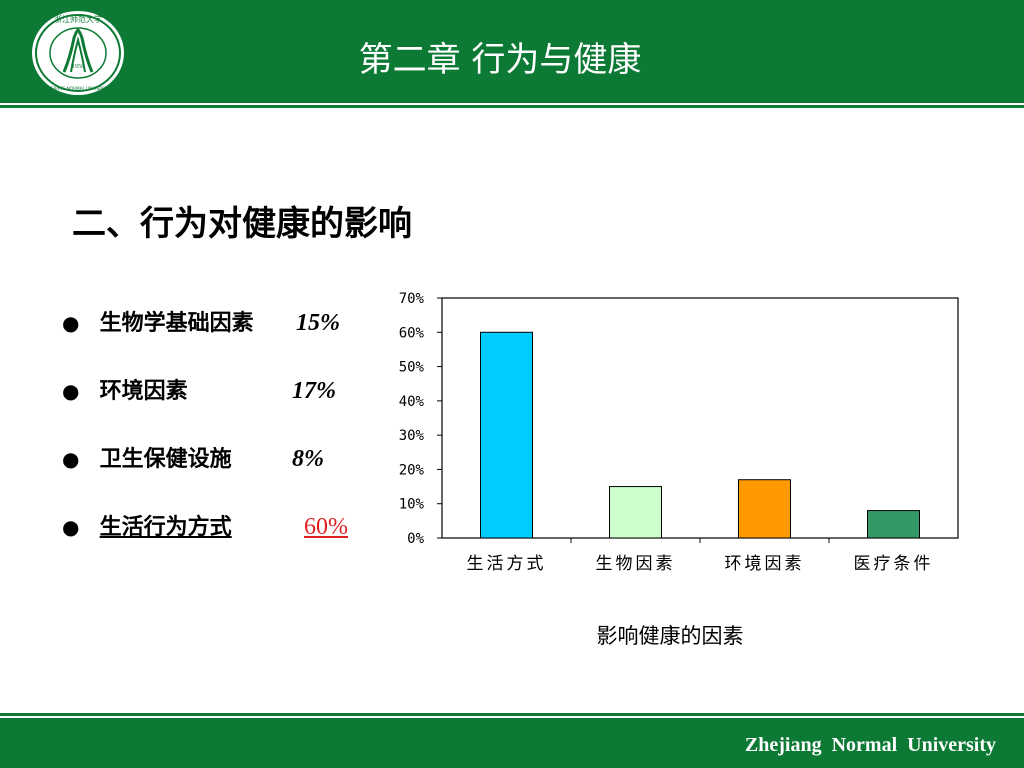 This screenshot has height=768, width=1024. Describe the element at coordinates (165, 459) in the screenshot. I see `factor-label: 卫生保健设施` at that location.